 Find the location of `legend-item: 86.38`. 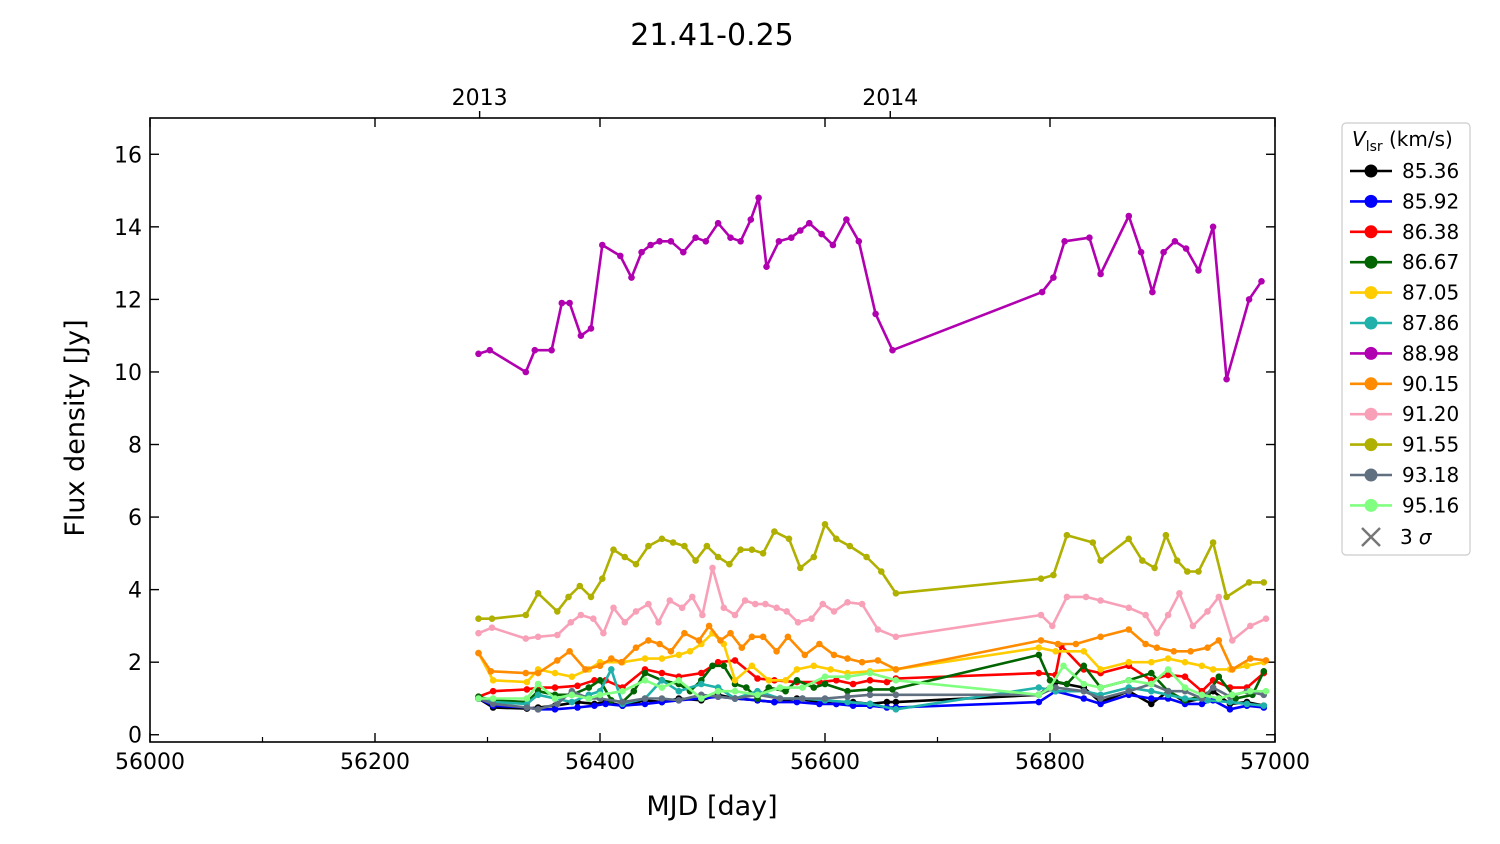

legend-item: 86.38 is located at coordinates (1404, 232).